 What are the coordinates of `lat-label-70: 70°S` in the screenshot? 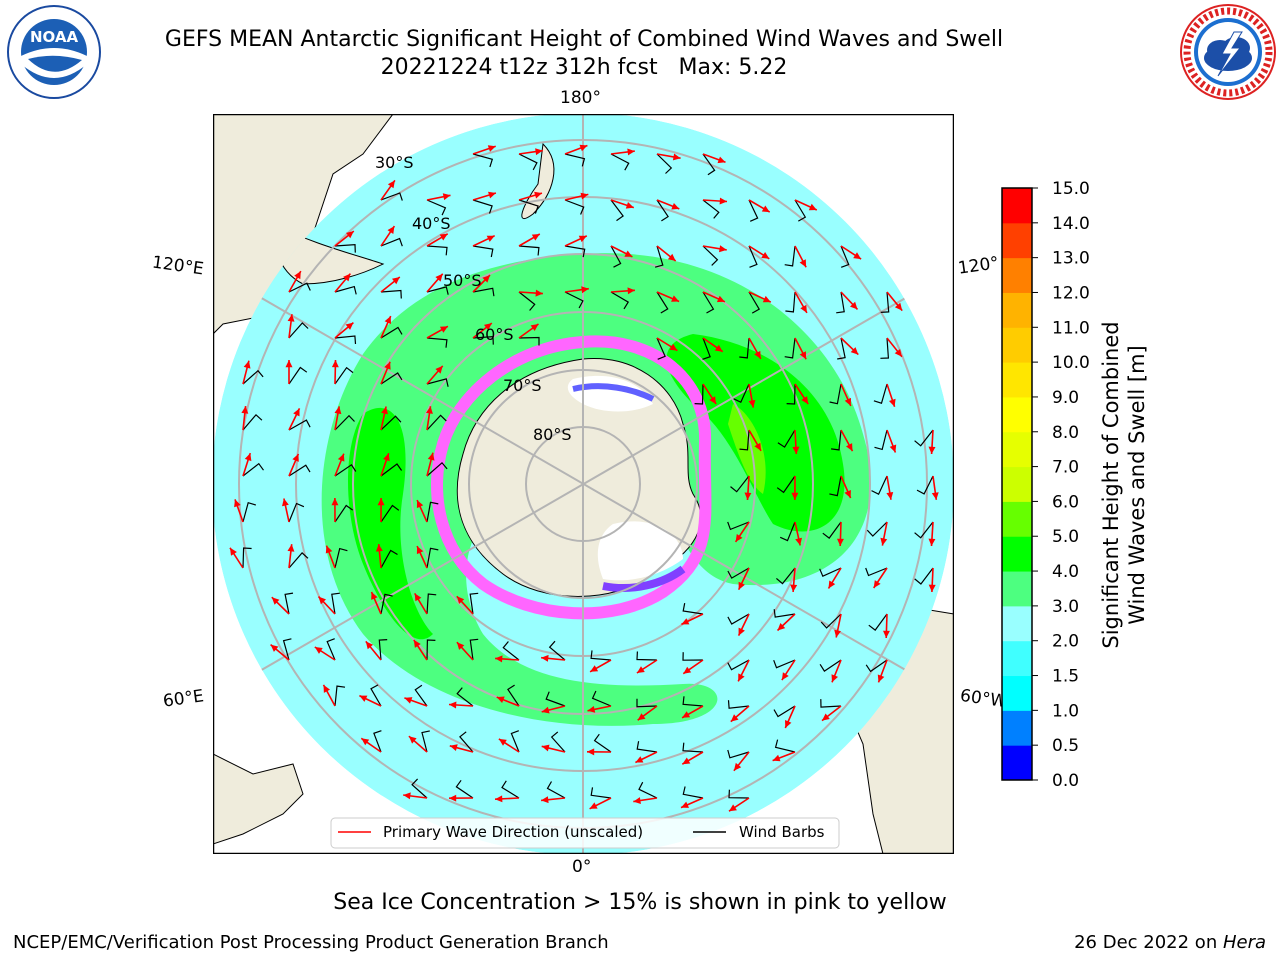 It's located at (522, 385).